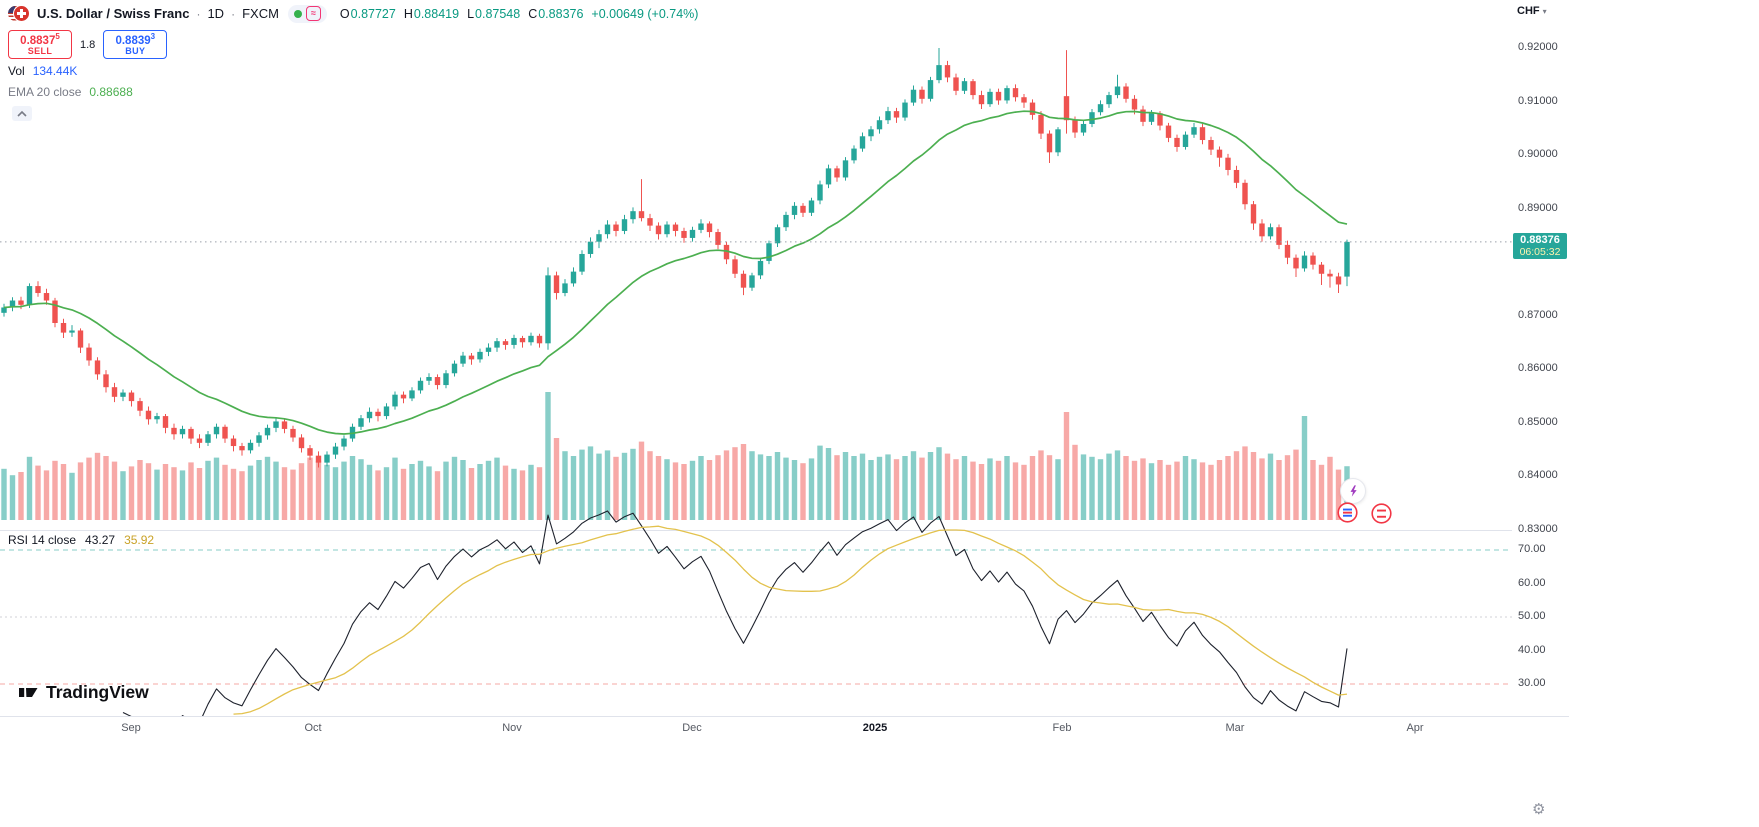  Describe the element at coordinates (100, 540) in the screenshot. I see `rsi-value: 43.27` at that location.